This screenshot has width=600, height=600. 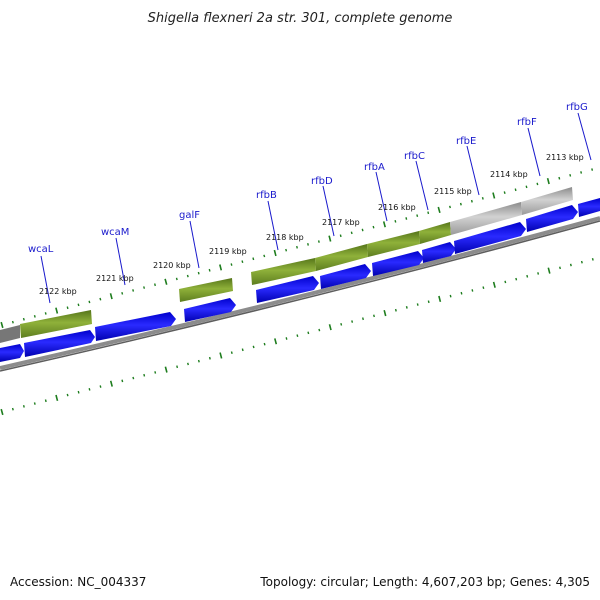 What do you see at coordinates (374, 167) in the screenshot?
I see `gene-label-rfba: rfbA` at bounding box center [374, 167].